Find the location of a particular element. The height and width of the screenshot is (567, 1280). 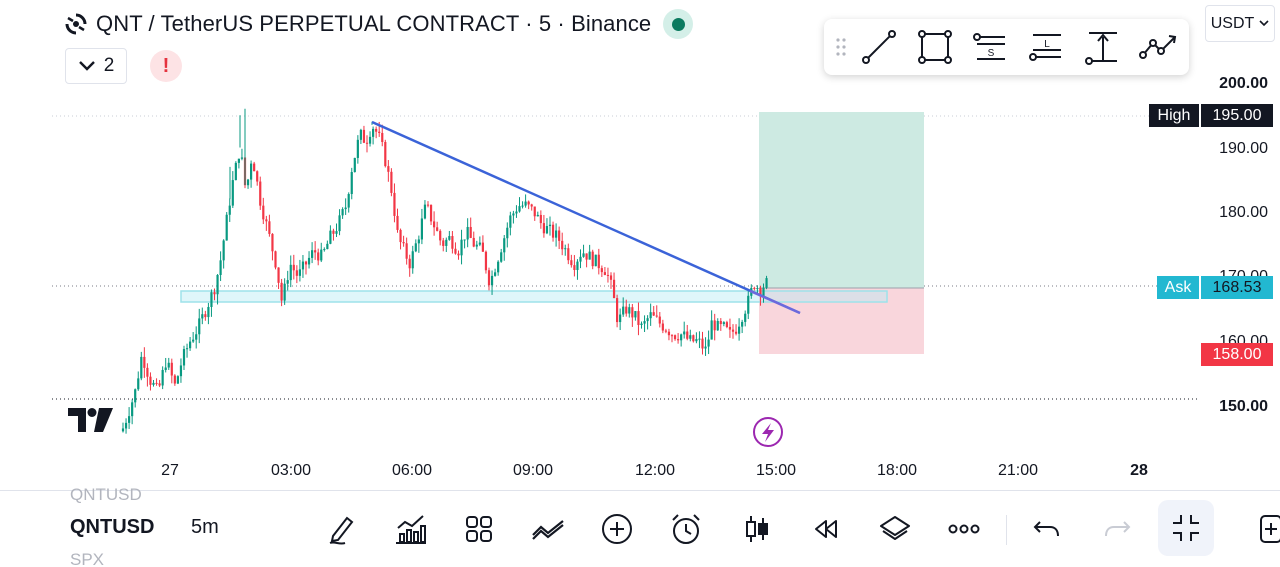

svg-text: L is located at coordinates (1047, 44).